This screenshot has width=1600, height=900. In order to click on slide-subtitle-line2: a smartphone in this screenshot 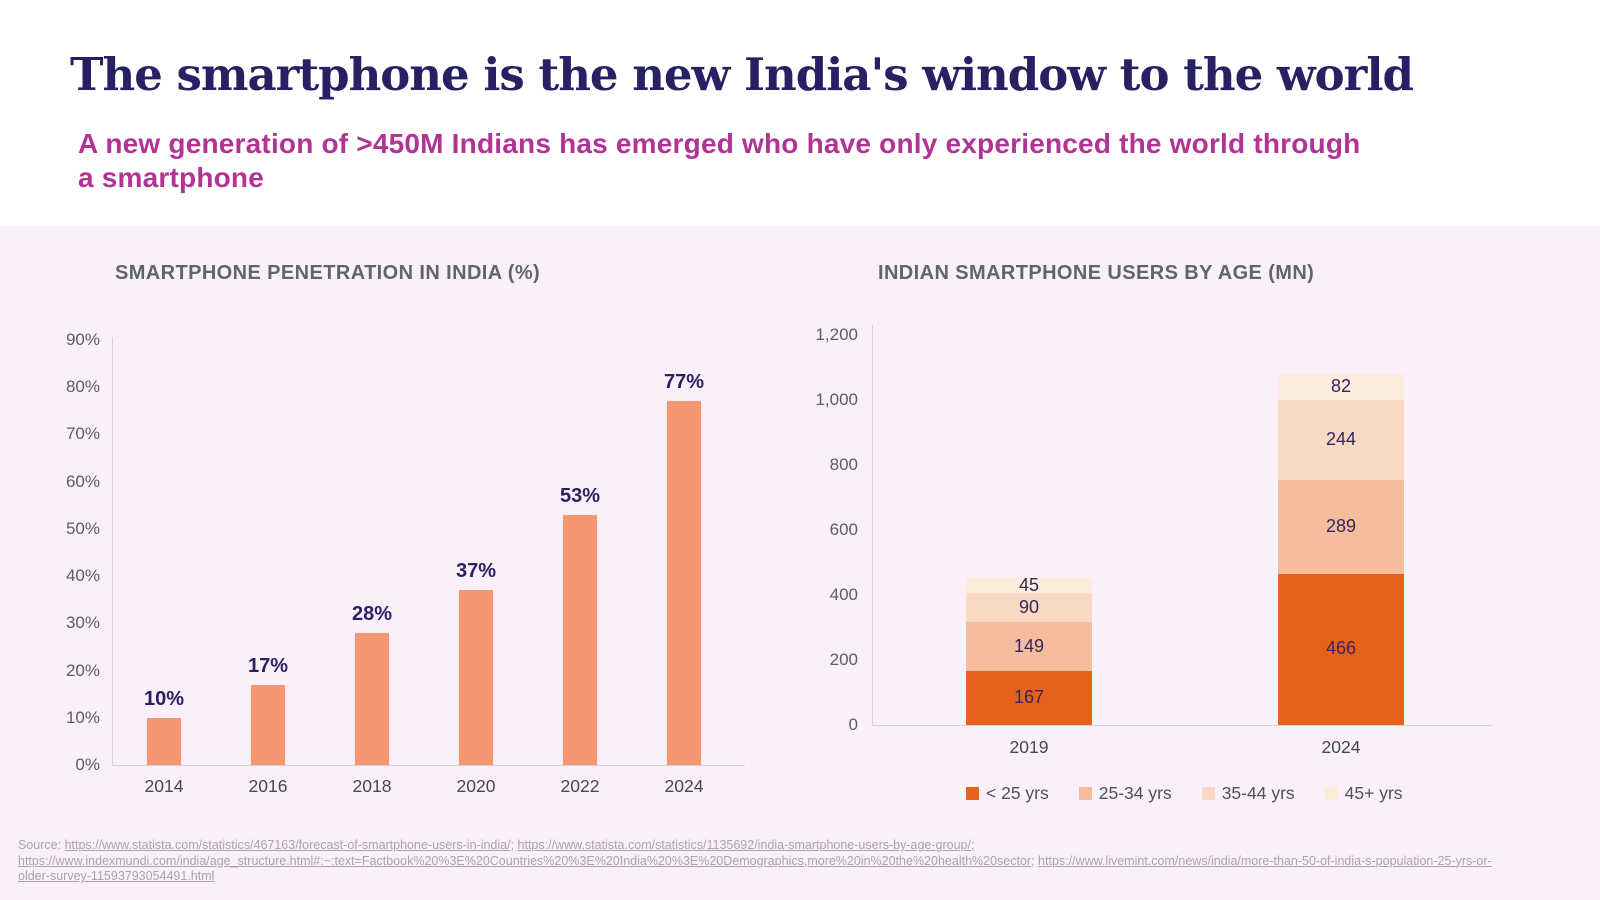, I will do `click(171, 177)`.